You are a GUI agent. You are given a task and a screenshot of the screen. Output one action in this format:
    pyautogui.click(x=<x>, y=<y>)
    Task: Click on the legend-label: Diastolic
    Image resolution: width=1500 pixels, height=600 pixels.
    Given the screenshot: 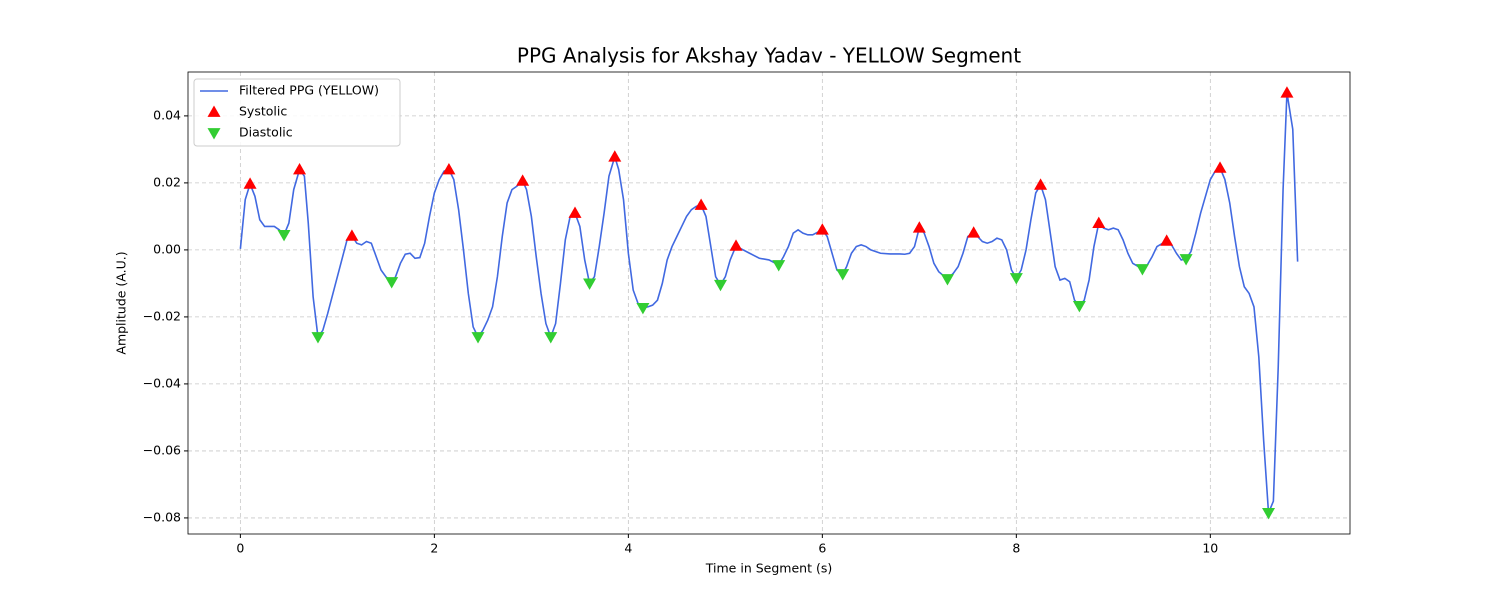 What is the action you would take?
    pyautogui.click(x=266, y=132)
    